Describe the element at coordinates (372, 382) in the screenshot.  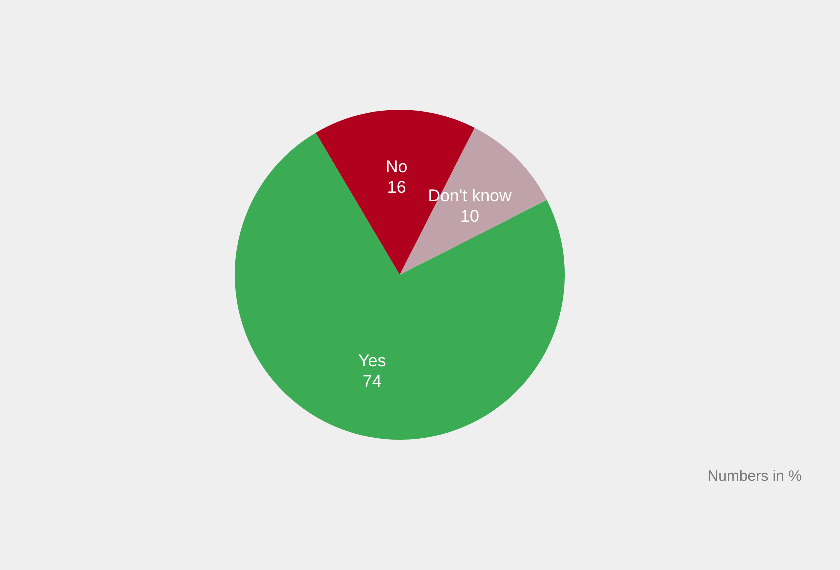
I see `data-label: 74` at that location.